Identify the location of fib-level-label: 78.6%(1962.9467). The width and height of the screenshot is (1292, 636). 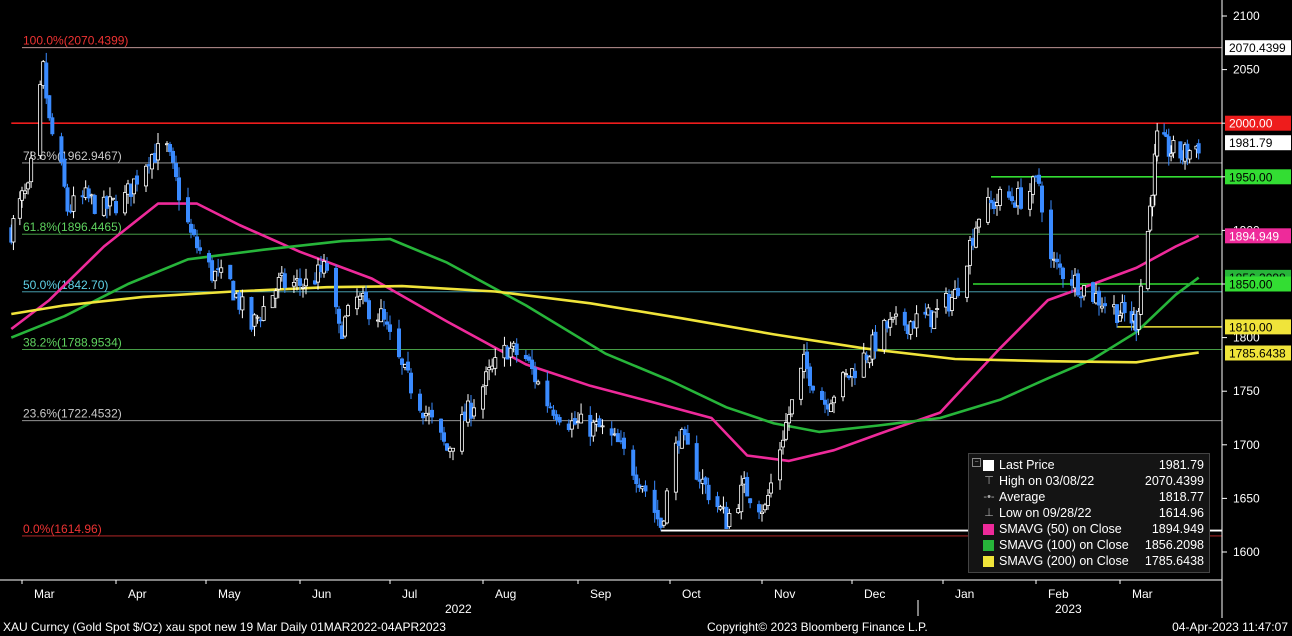
(72, 156).